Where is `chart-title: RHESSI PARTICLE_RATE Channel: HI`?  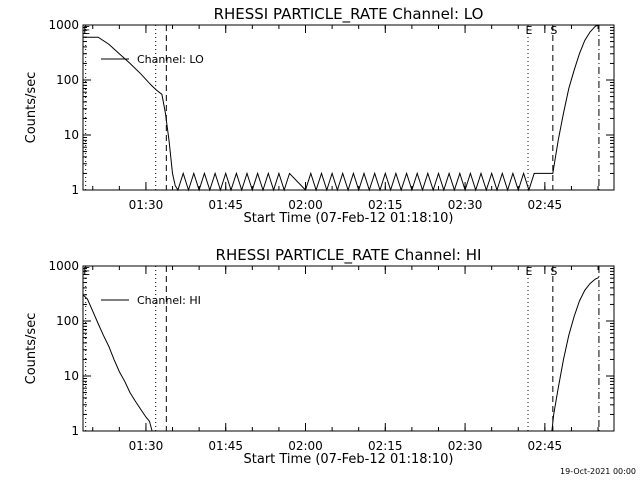 chart-title: RHESSI PARTICLE_RATE Channel: HI is located at coordinates (349, 255).